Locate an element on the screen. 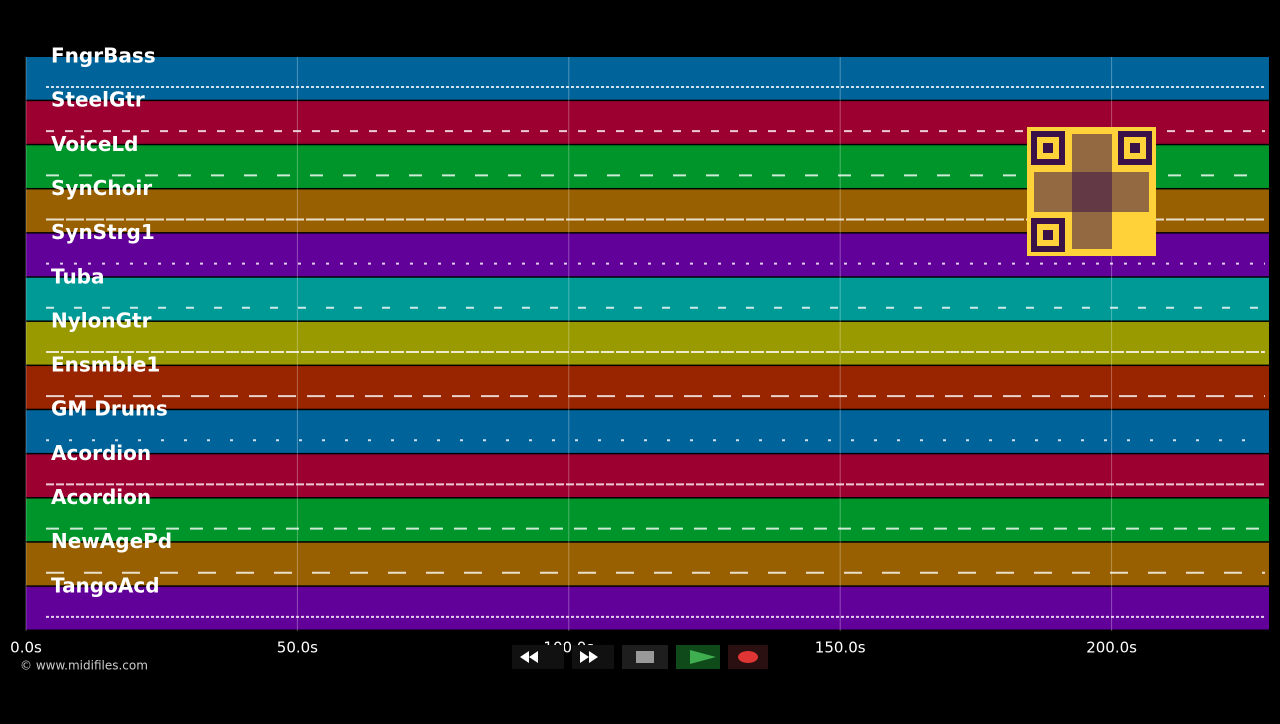 This screenshot has width=1280, height=724. track-label: FngrBass is located at coordinates (103, 56).